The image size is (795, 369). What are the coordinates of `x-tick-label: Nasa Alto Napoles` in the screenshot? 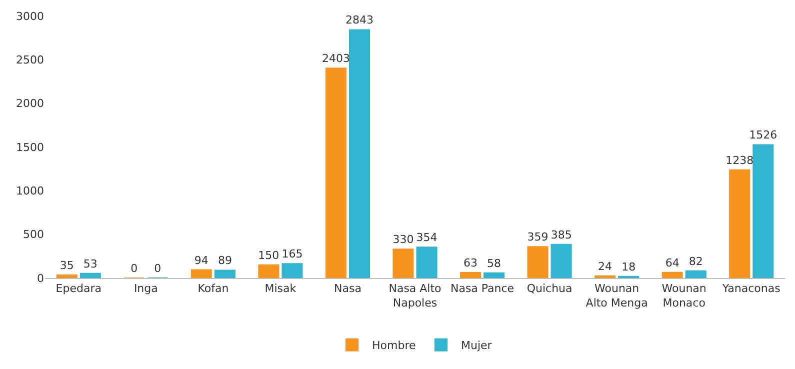 It's located at (415, 296).